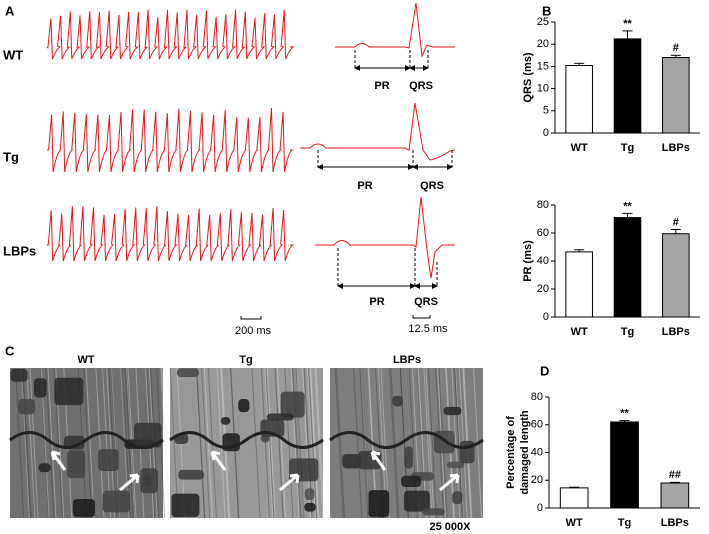 Image resolution: width=709 pixels, height=534 pixels. Describe the element at coordinates (546, 10) in the screenshot. I see `panel-label: B` at that location.